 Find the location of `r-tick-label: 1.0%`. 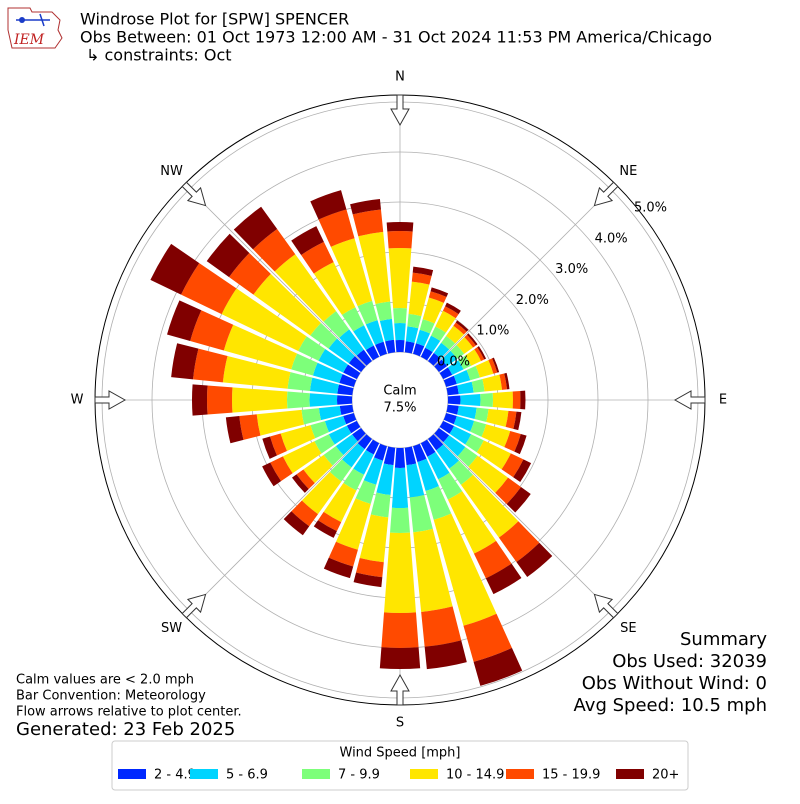

r-tick-label: 1.0% is located at coordinates (492, 331).